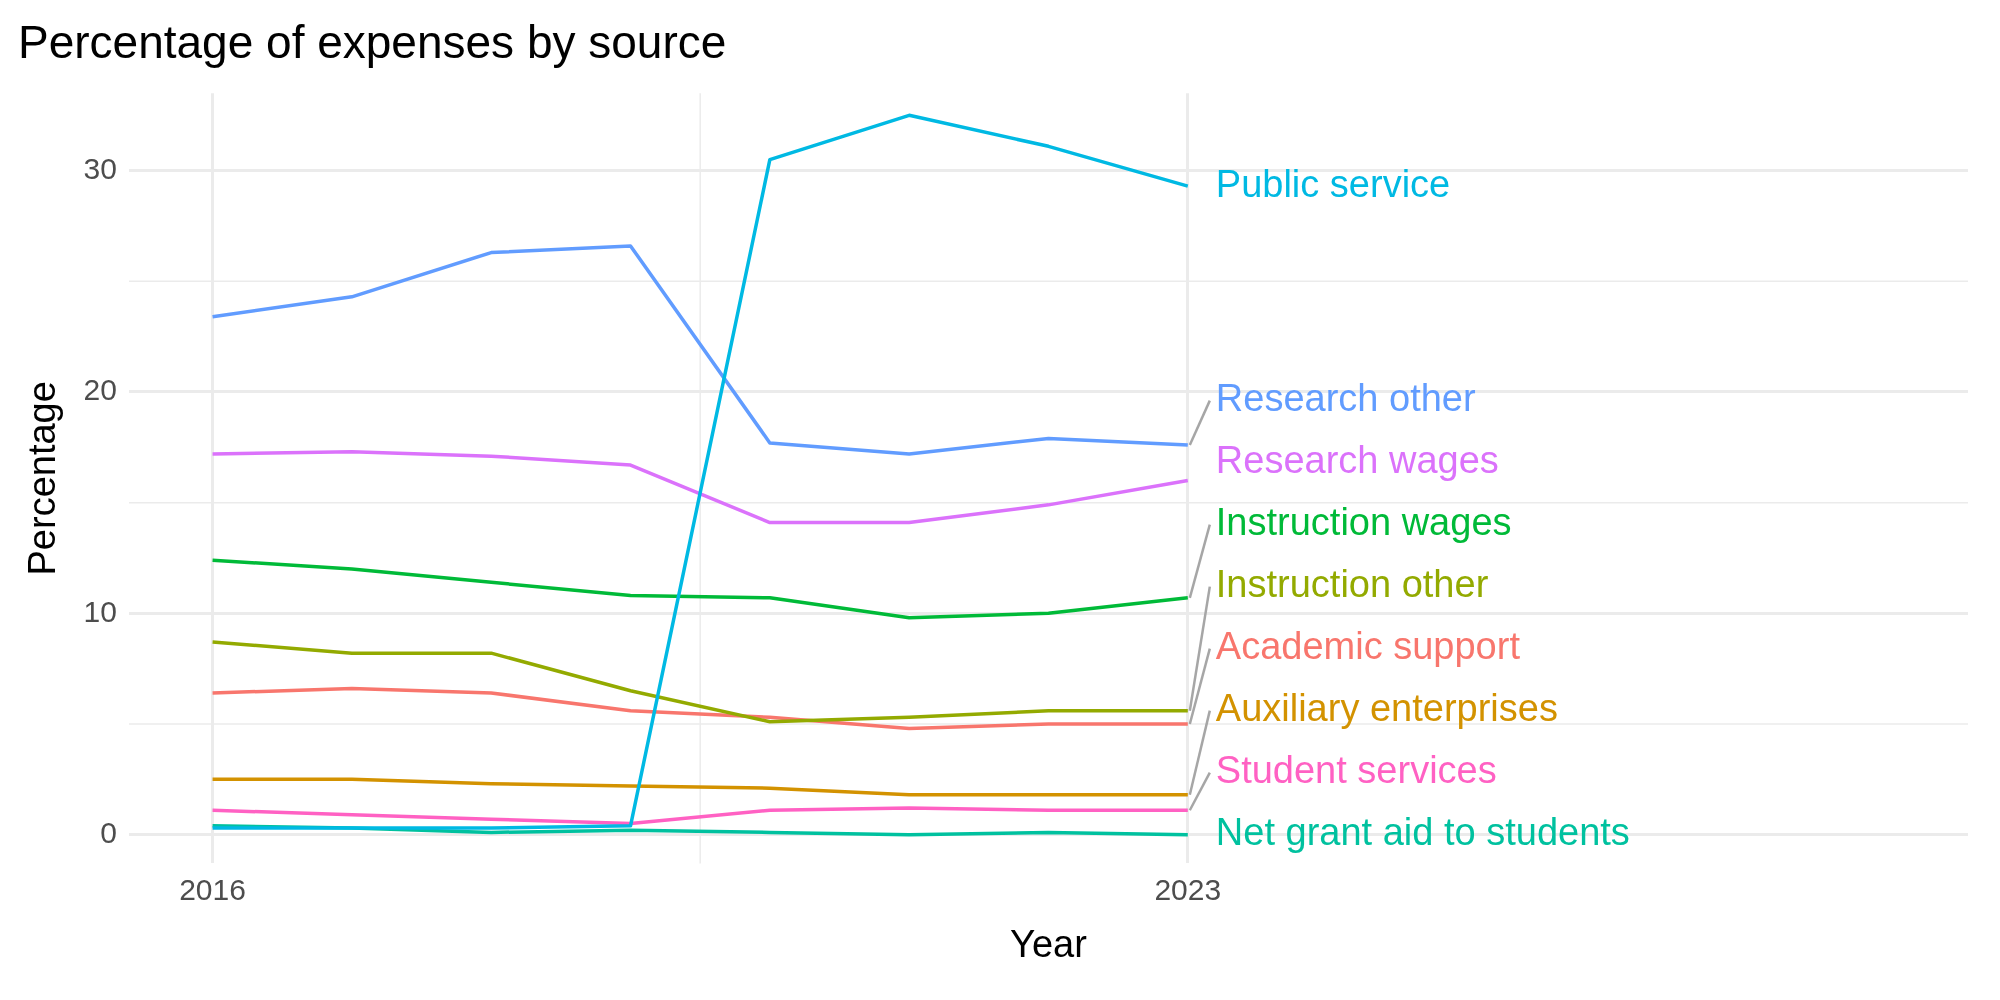 The width and height of the screenshot is (2000, 1000). Describe the element at coordinates (1049, 943) in the screenshot. I see `x-axis-title: Year` at that location.